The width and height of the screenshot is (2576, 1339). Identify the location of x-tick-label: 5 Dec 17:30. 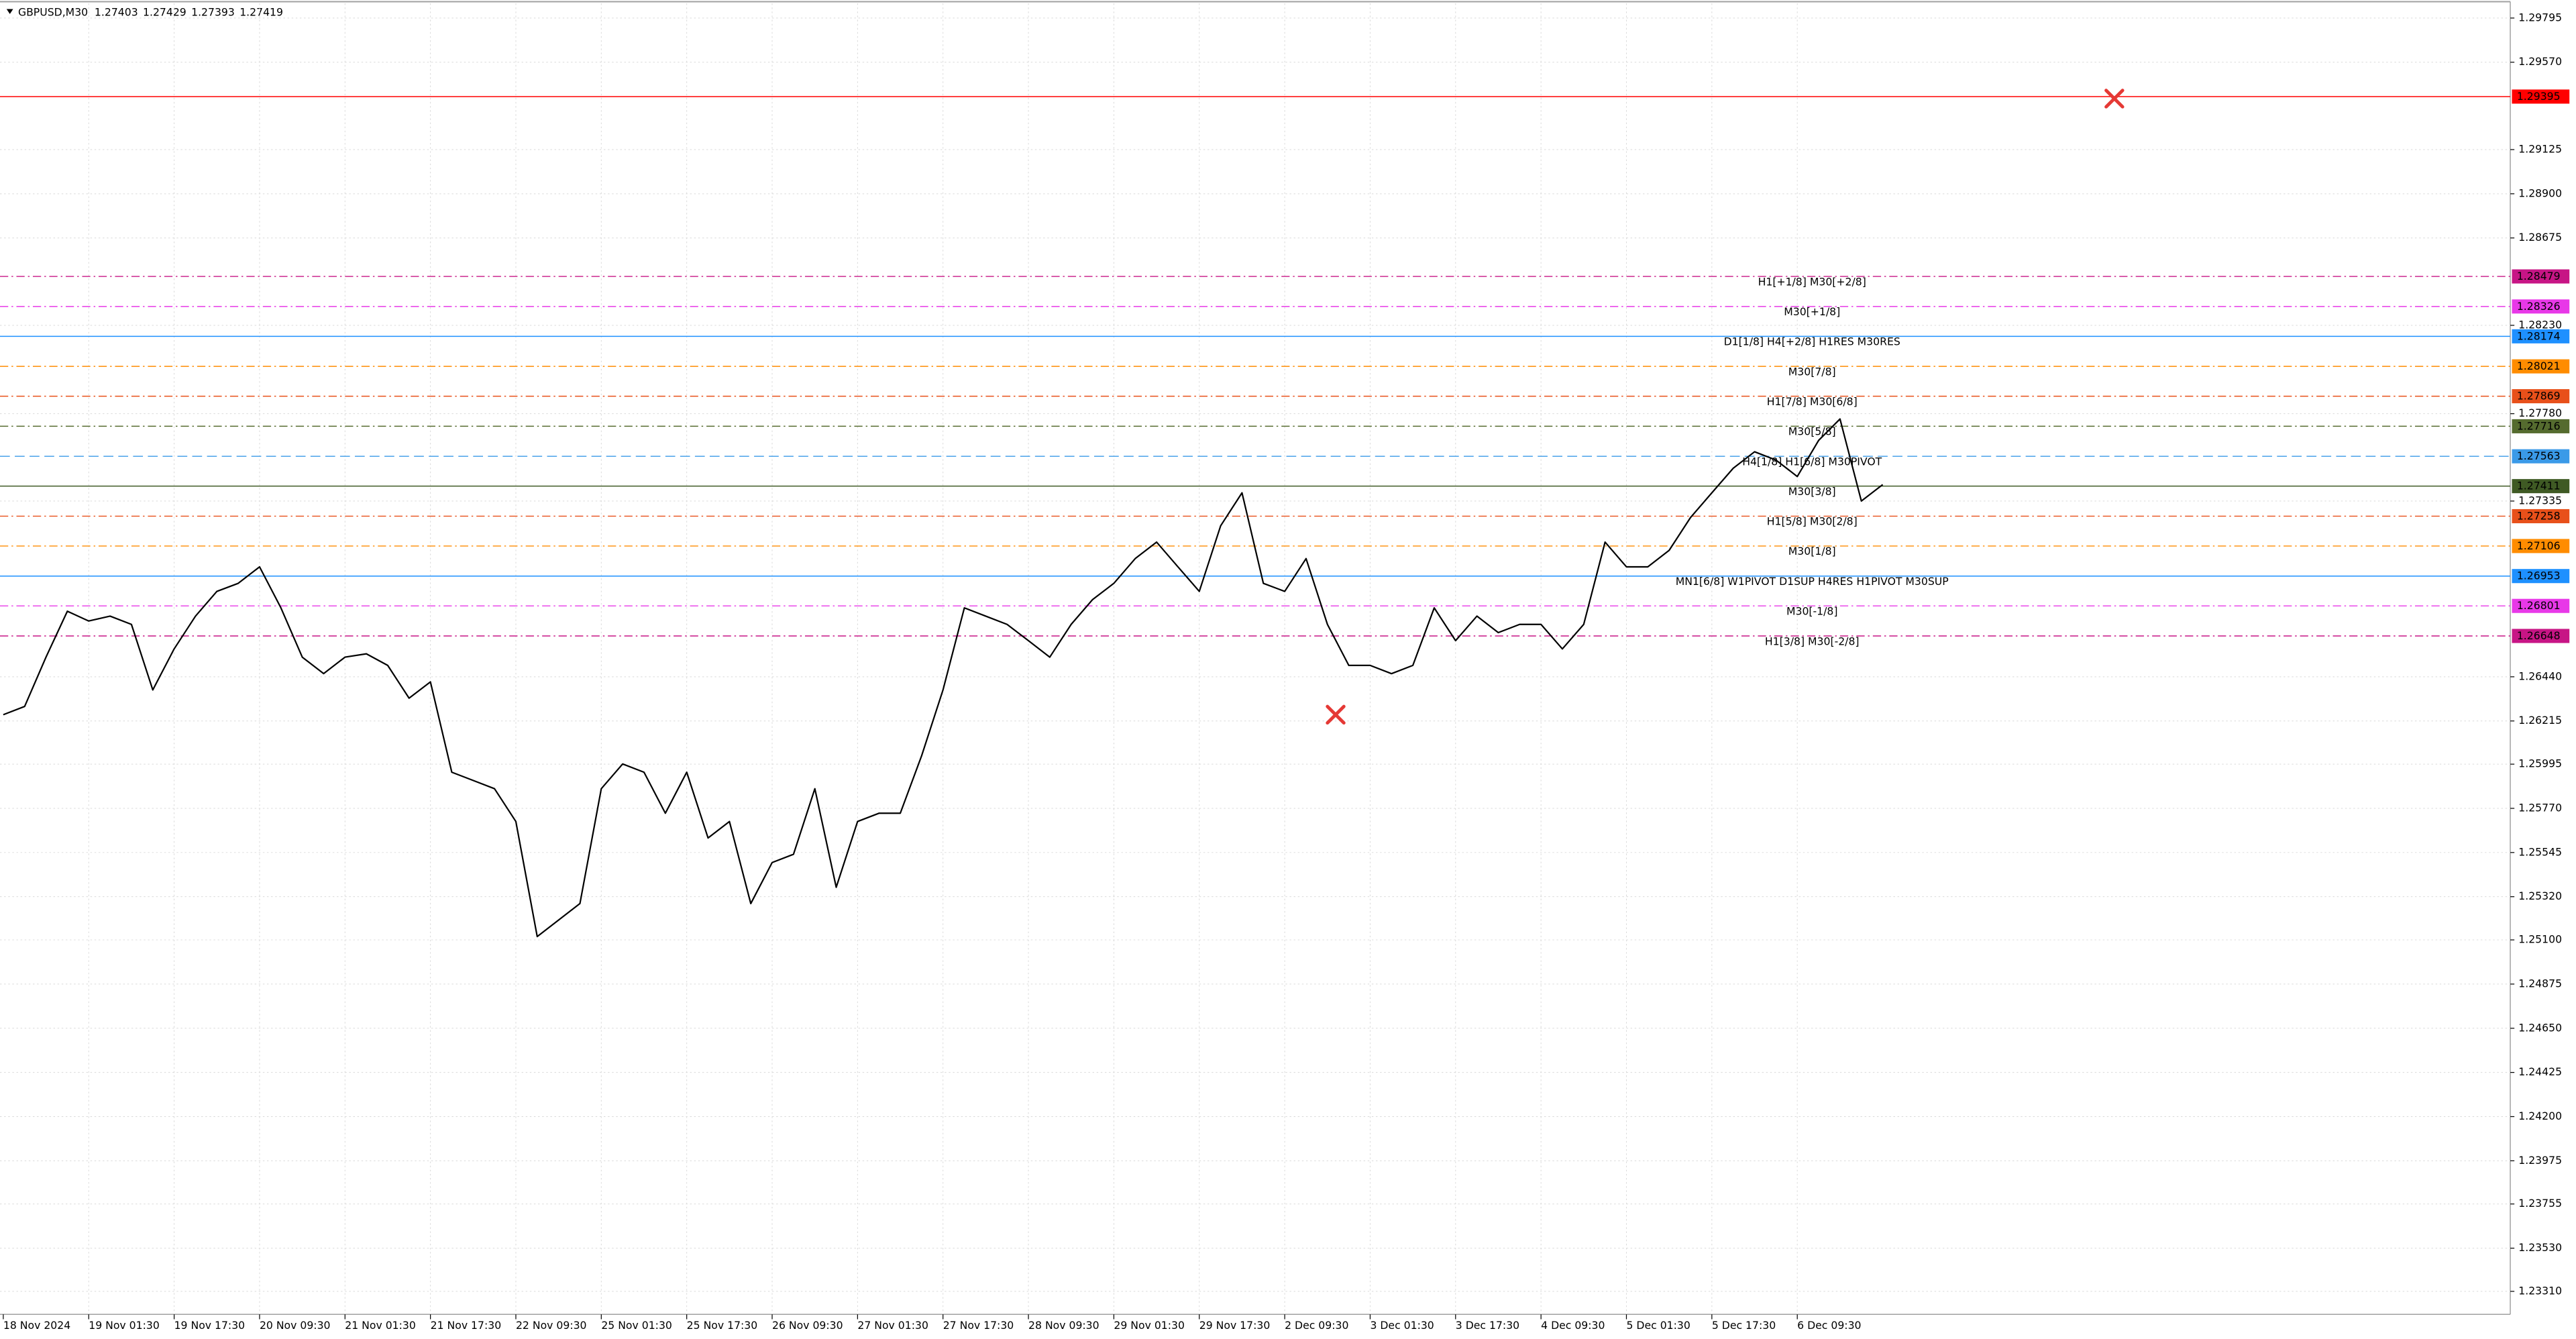
(1744, 1325).